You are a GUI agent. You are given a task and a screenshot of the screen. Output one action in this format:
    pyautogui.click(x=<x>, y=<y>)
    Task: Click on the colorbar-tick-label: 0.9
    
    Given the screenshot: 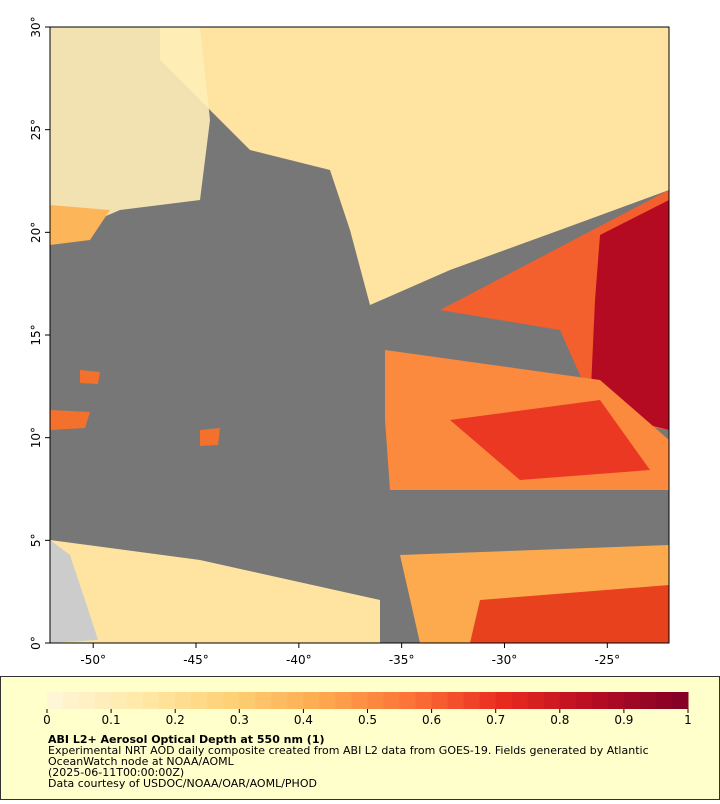 What is the action you would take?
    pyautogui.click(x=623, y=720)
    